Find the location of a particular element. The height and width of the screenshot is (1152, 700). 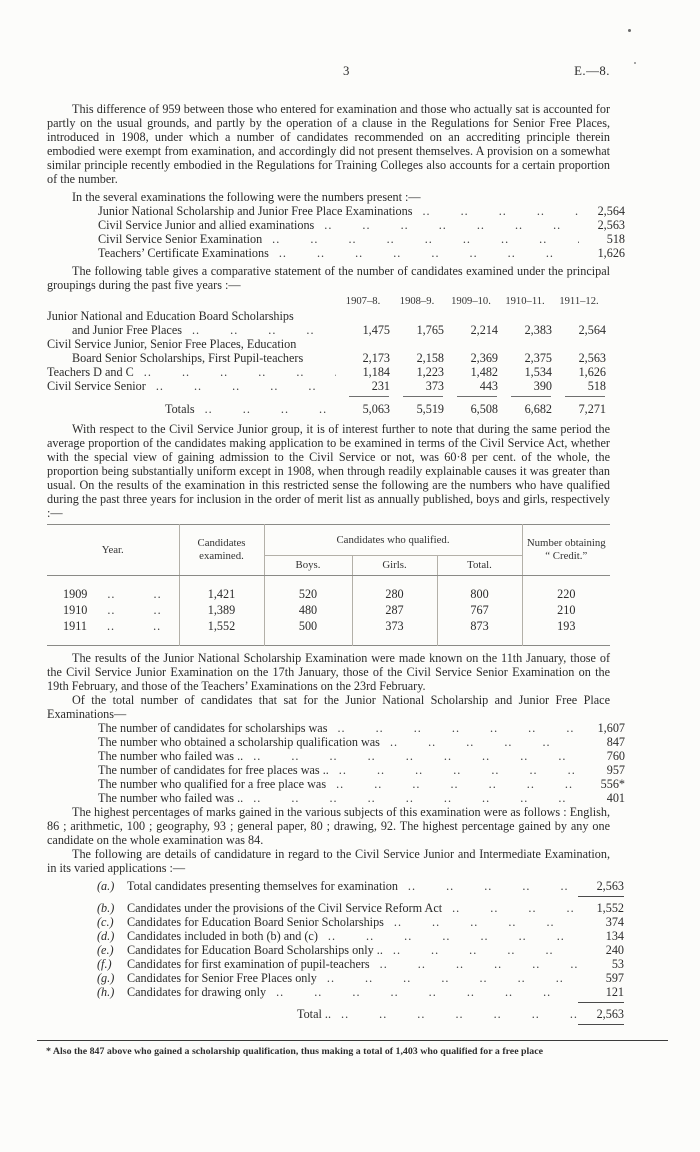

item-value: 374 is located at coordinates (614, 921).